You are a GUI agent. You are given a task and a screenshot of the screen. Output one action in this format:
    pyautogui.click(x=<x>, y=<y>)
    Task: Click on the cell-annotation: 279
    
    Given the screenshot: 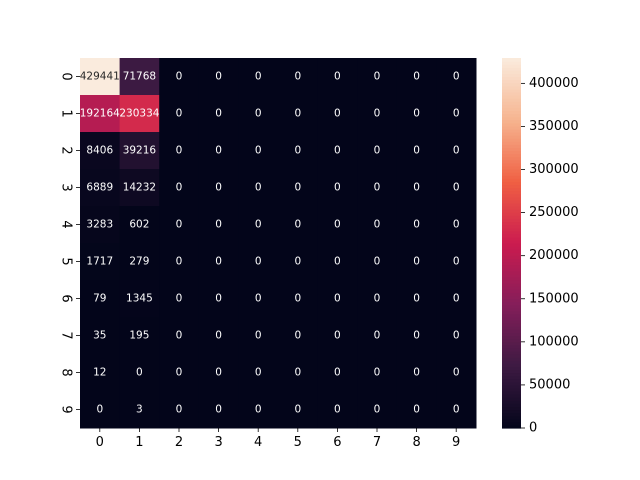 What is the action you would take?
    pyautogui.click(x=139, y=262)
    